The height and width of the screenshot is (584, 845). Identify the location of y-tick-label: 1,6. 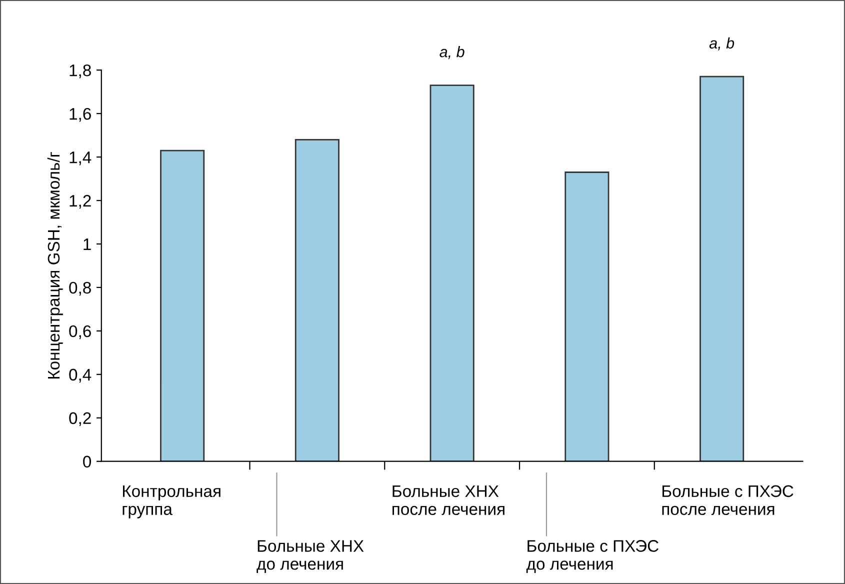
(80, 115).